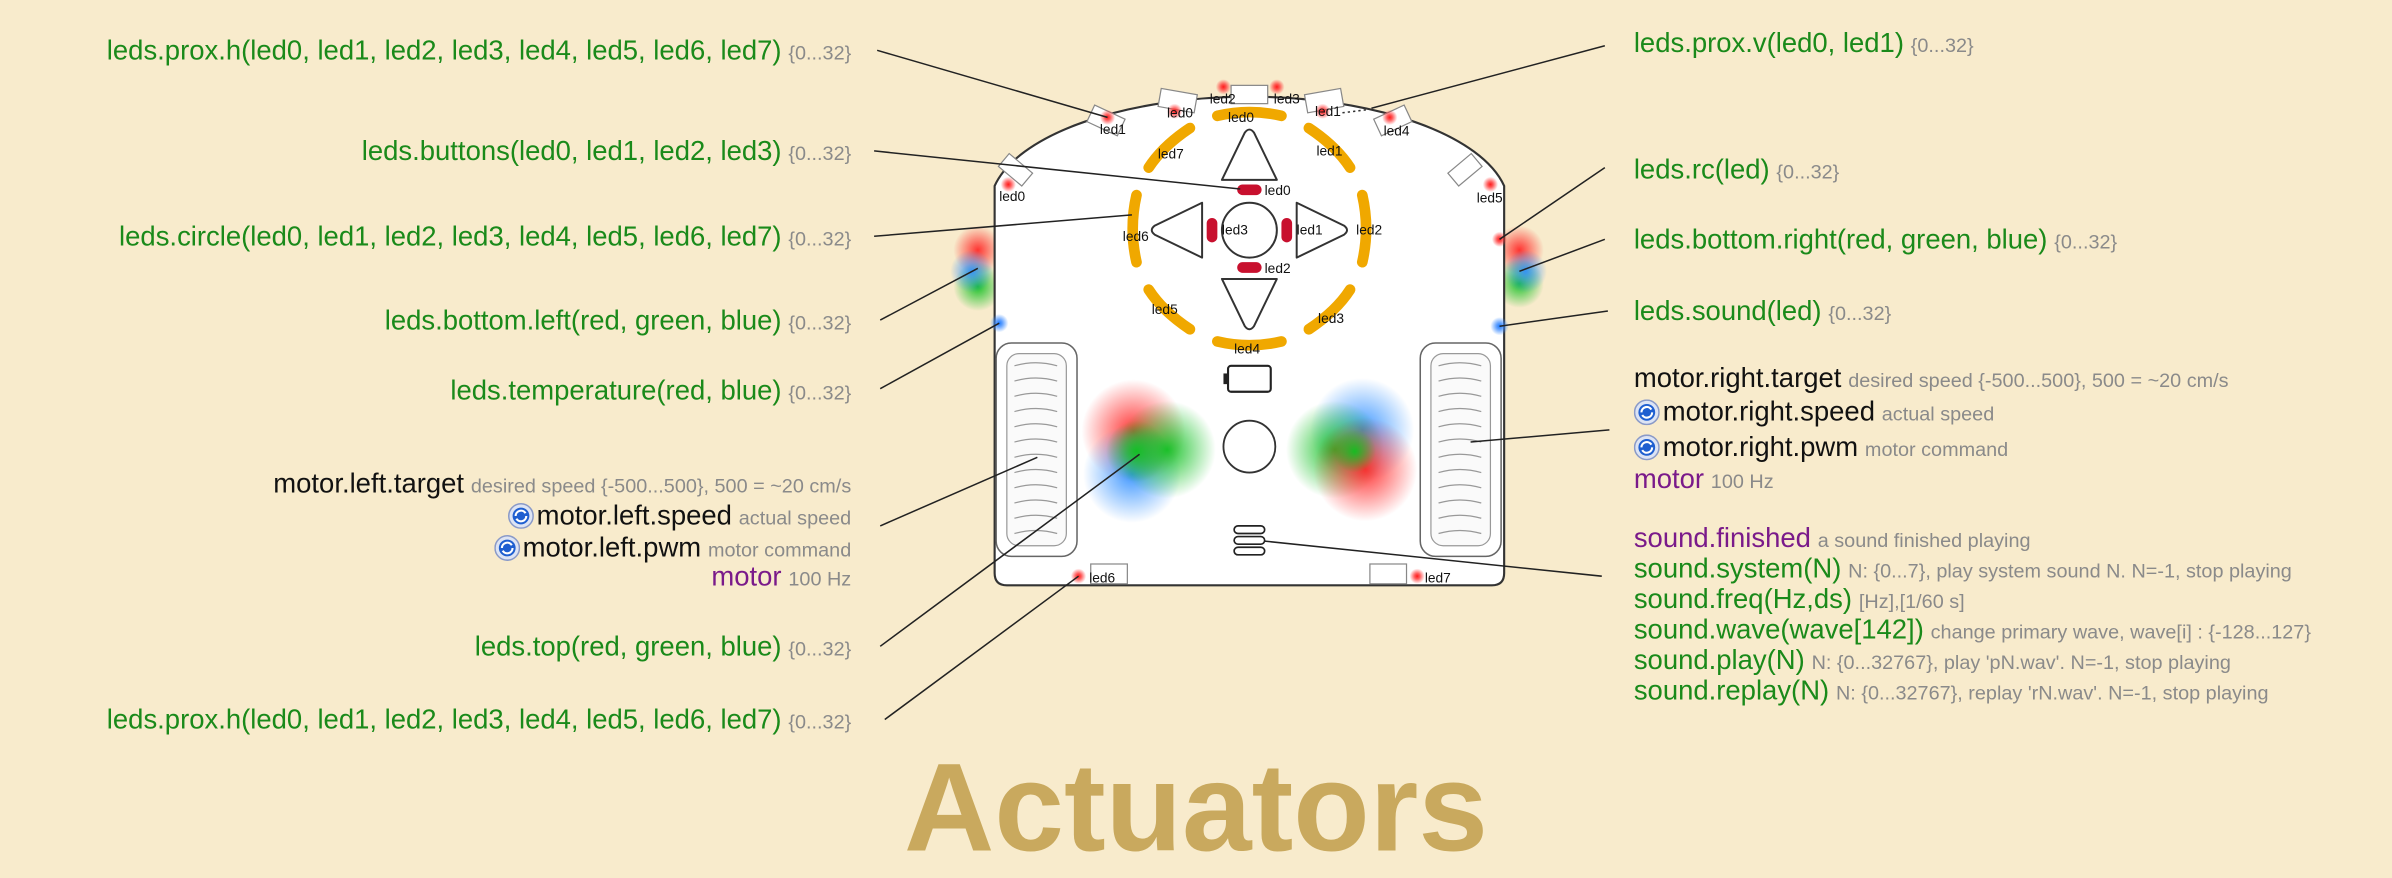  What do you see at coordinates (781, 576) in the screenshot?
I see `label-motor-left-event: motor 100 Hz` at bounding box center [781, 576].